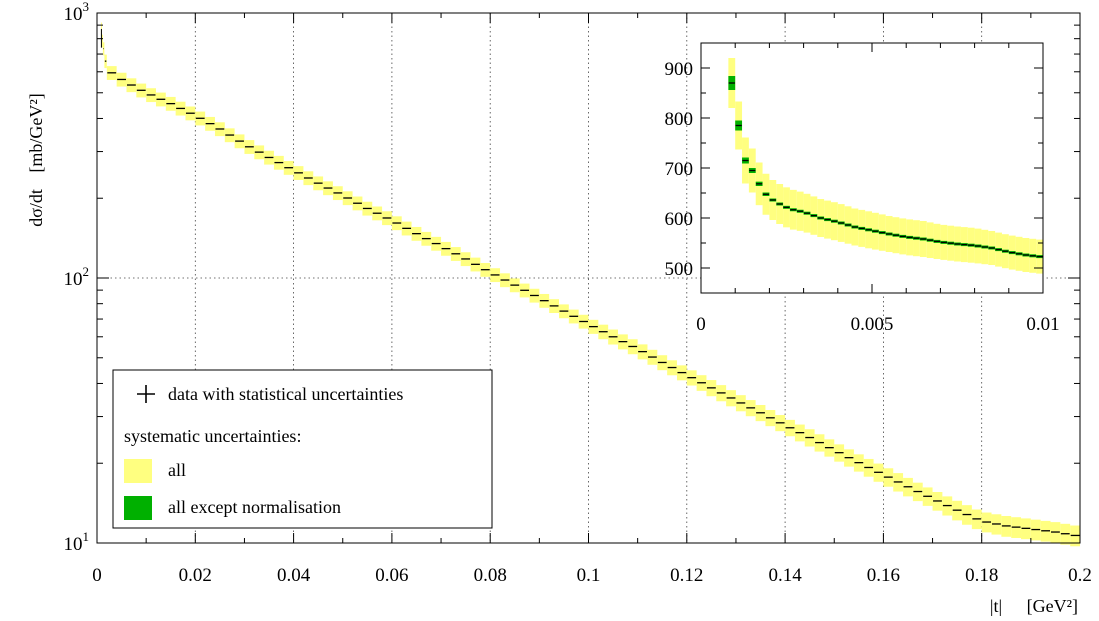 The image size is (1099, 621). What do you see at coordinates (686, 575) in the screenshot?
I see `main-x-tick-label: 0.12` at bounding box center [686, 575].